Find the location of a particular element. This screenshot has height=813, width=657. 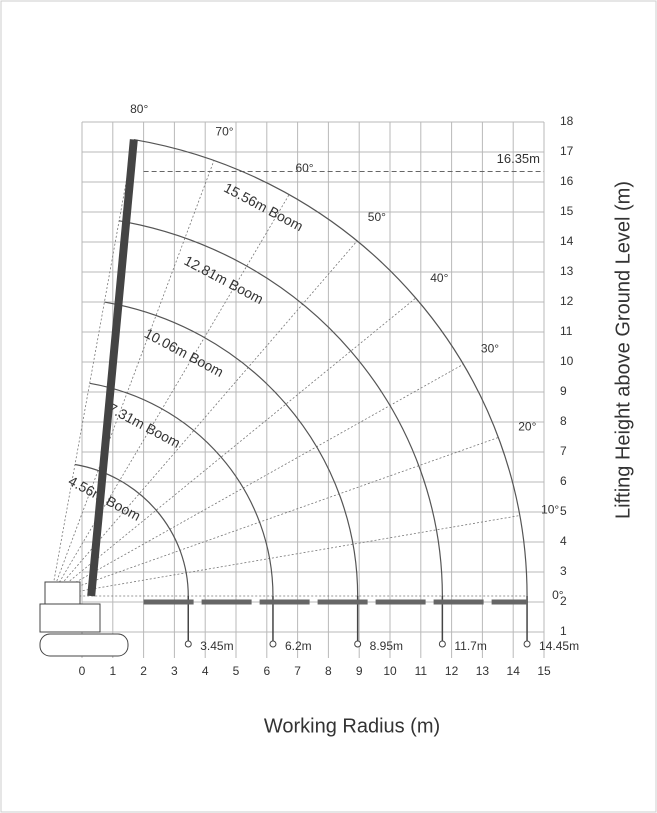

x-tick-label: 13 is located at coordinates (483, 671).